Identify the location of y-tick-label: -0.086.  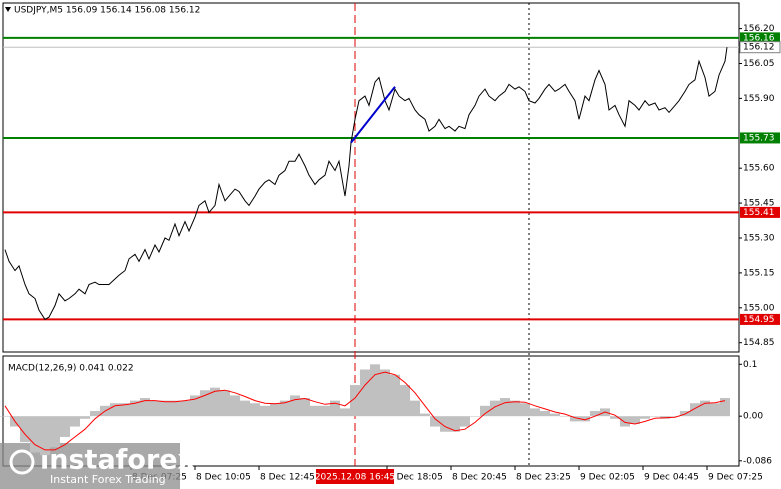
(757, 461).